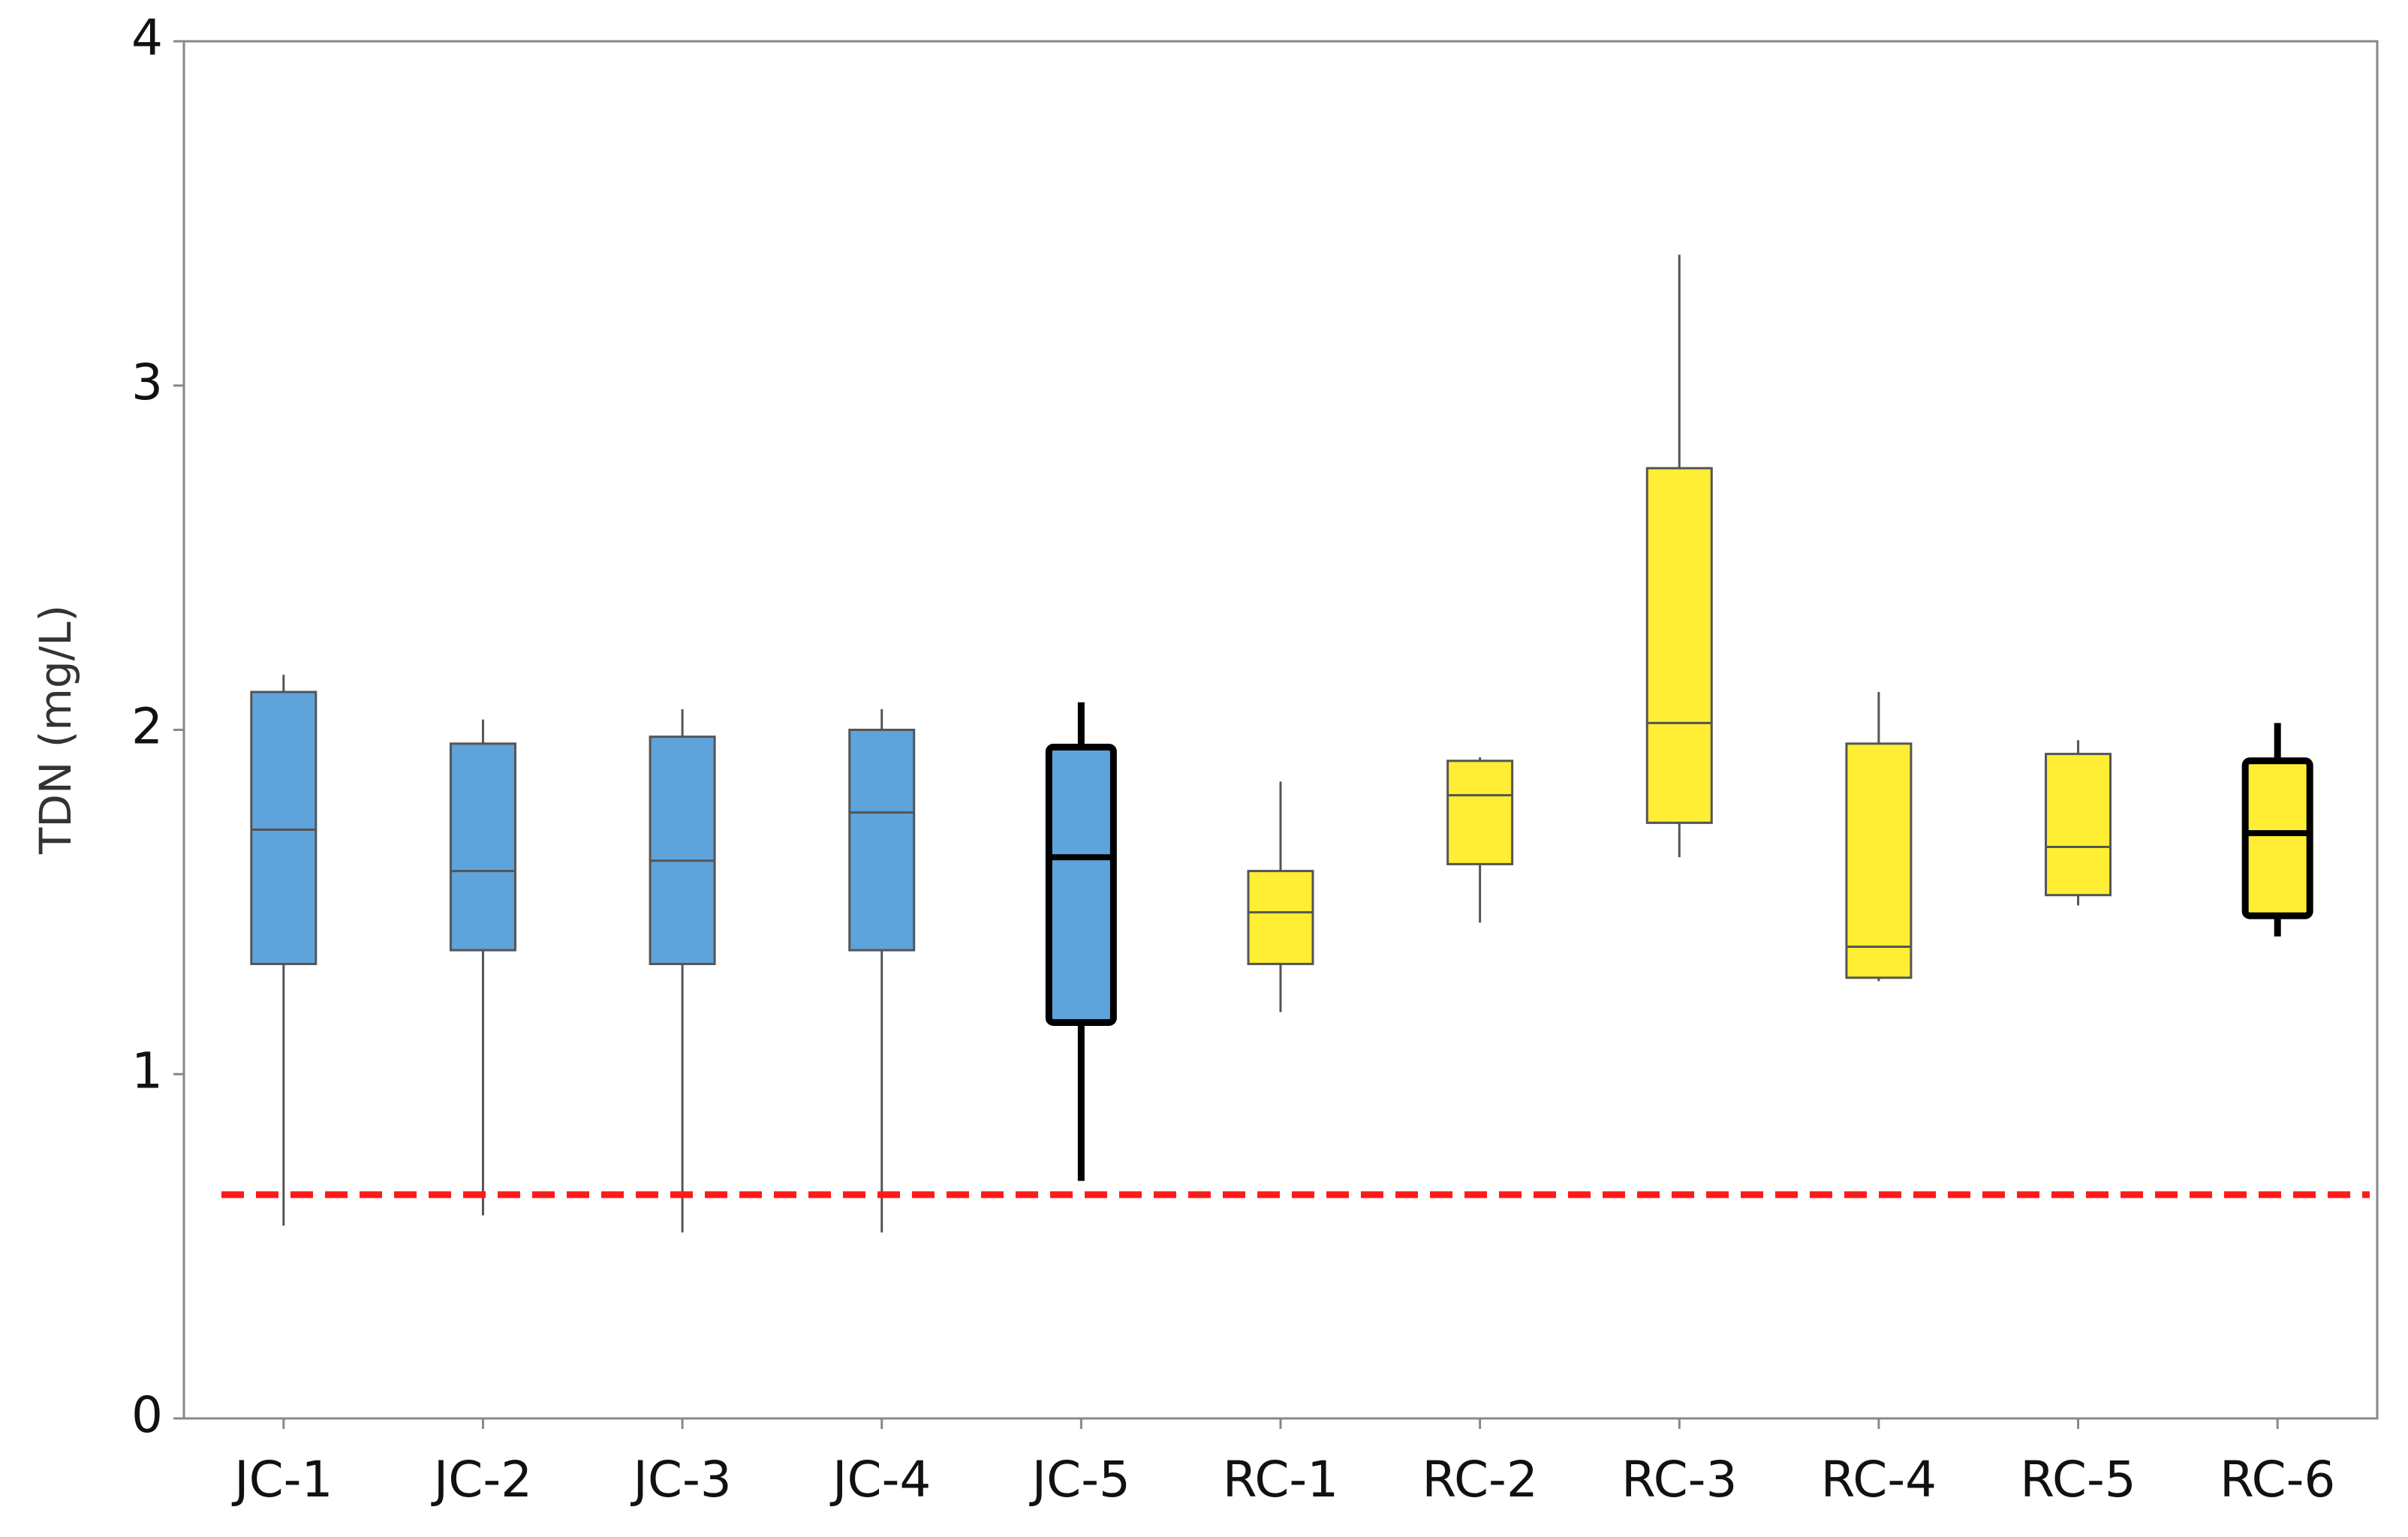 The width and height of the screenshot is (2408, 1537). Describe the element at coordinates (147, 1415) in the screenshot. I see `y-tick-label: 0` at that location.